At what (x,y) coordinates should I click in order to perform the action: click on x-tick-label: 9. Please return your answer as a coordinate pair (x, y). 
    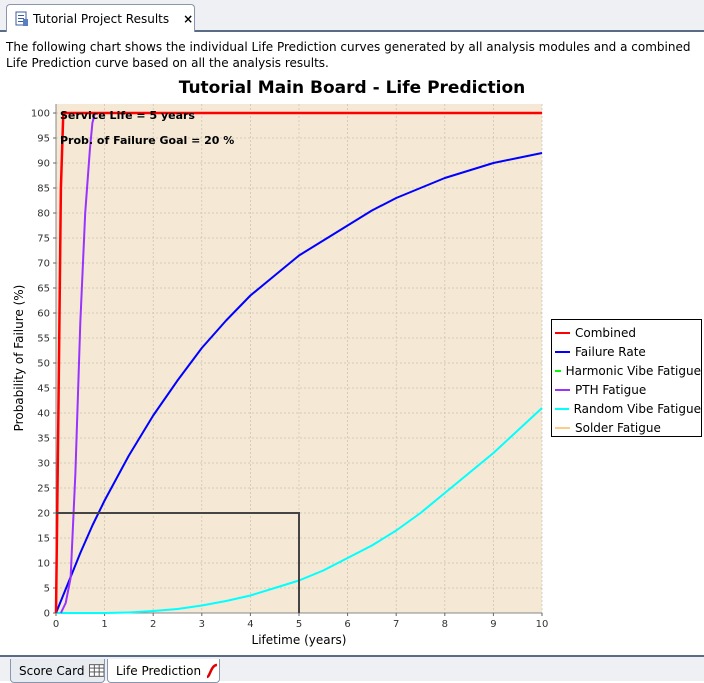
    Looking at the image, I should click on (493, 624).